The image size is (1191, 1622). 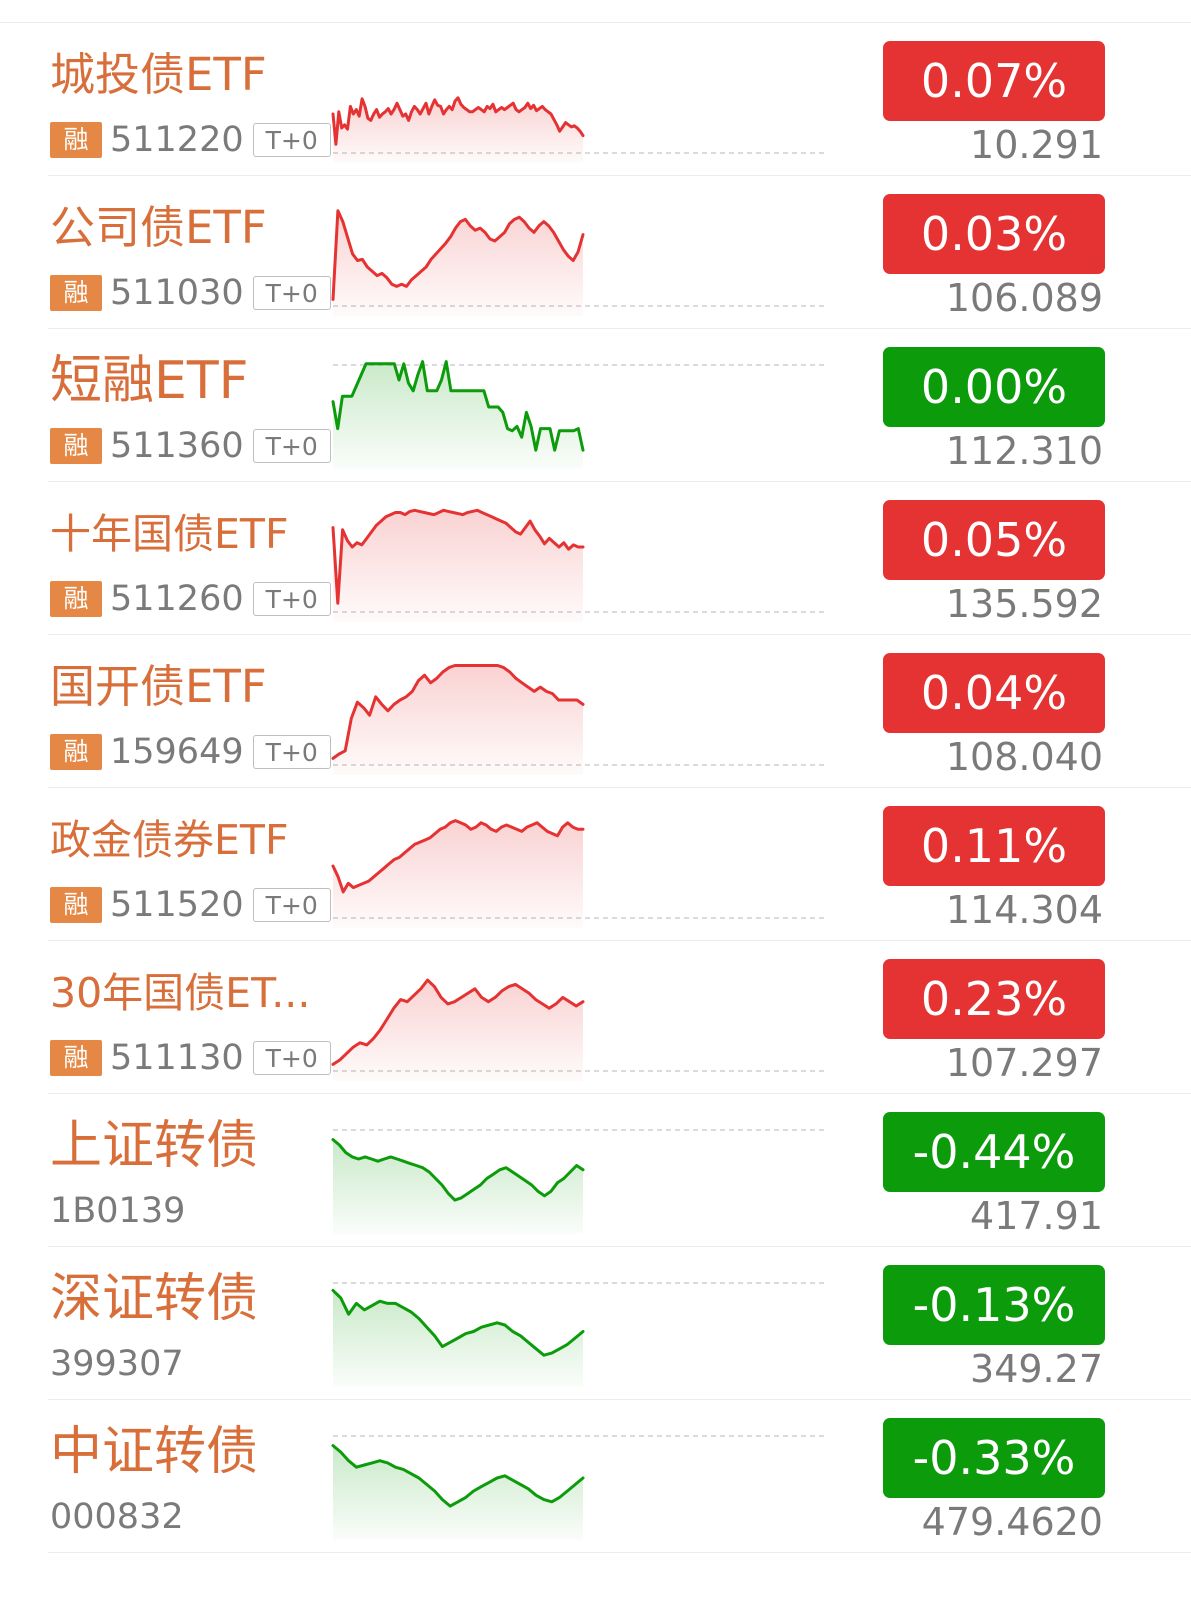 I want to click on fund-meta: 融 511220 T+0, so click(x=190, y=140).